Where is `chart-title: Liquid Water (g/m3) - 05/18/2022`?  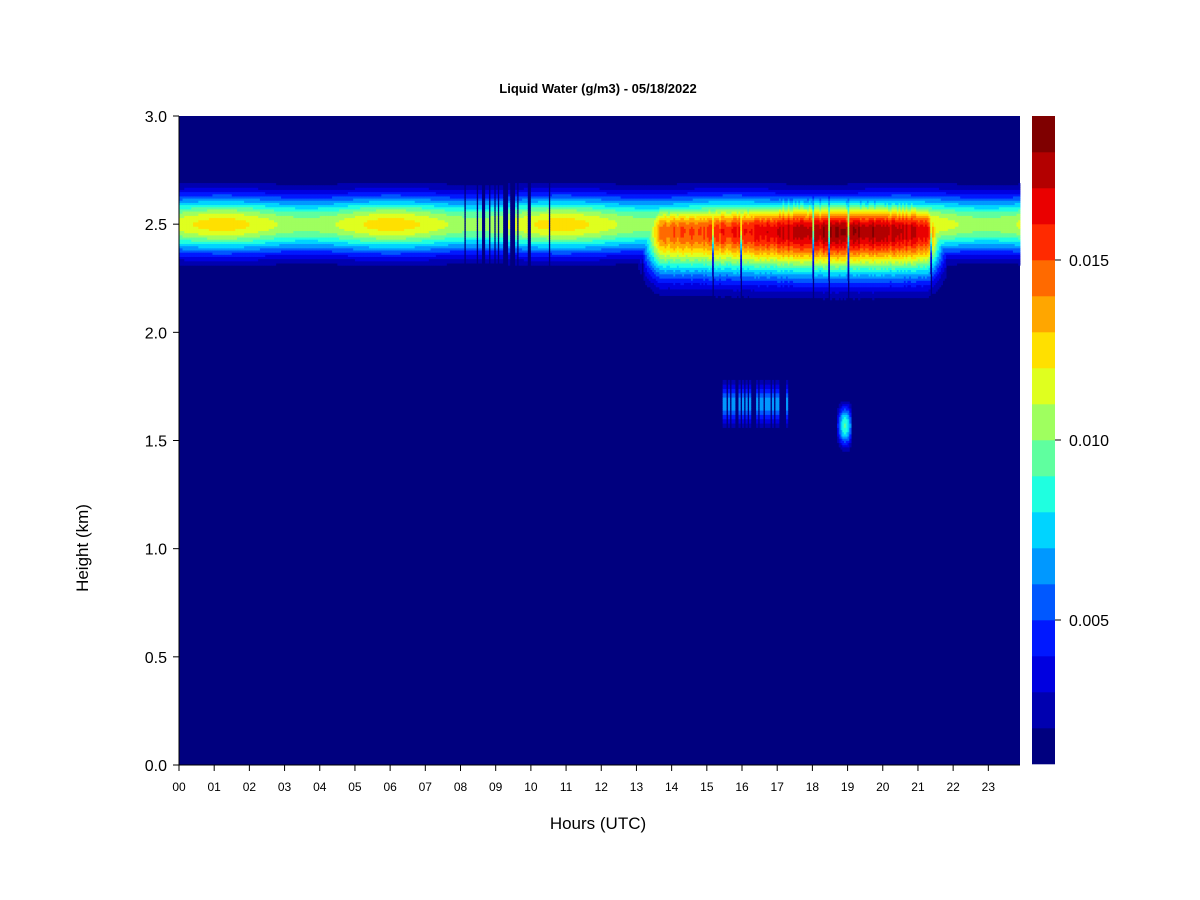
chart-title: Liquid Water (g/m3) - 05/18/2022 is located at coordinates (597, 88).